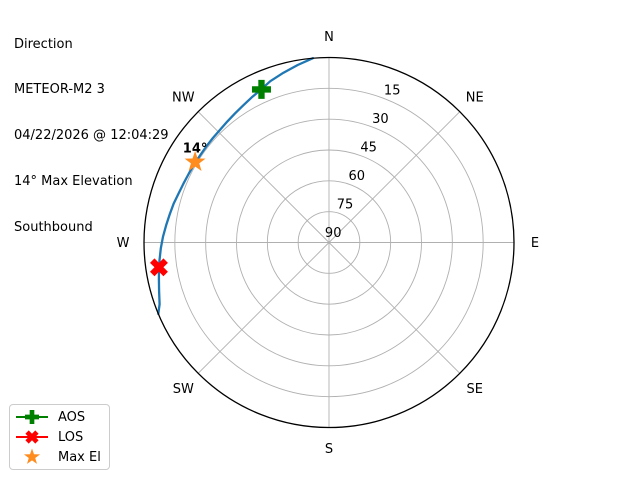 This screenshot has height=480, width=640. Describe the element at coordinates (357, 176) in the screenshot. I see `elevation-tick-label-60: 60` at that location.